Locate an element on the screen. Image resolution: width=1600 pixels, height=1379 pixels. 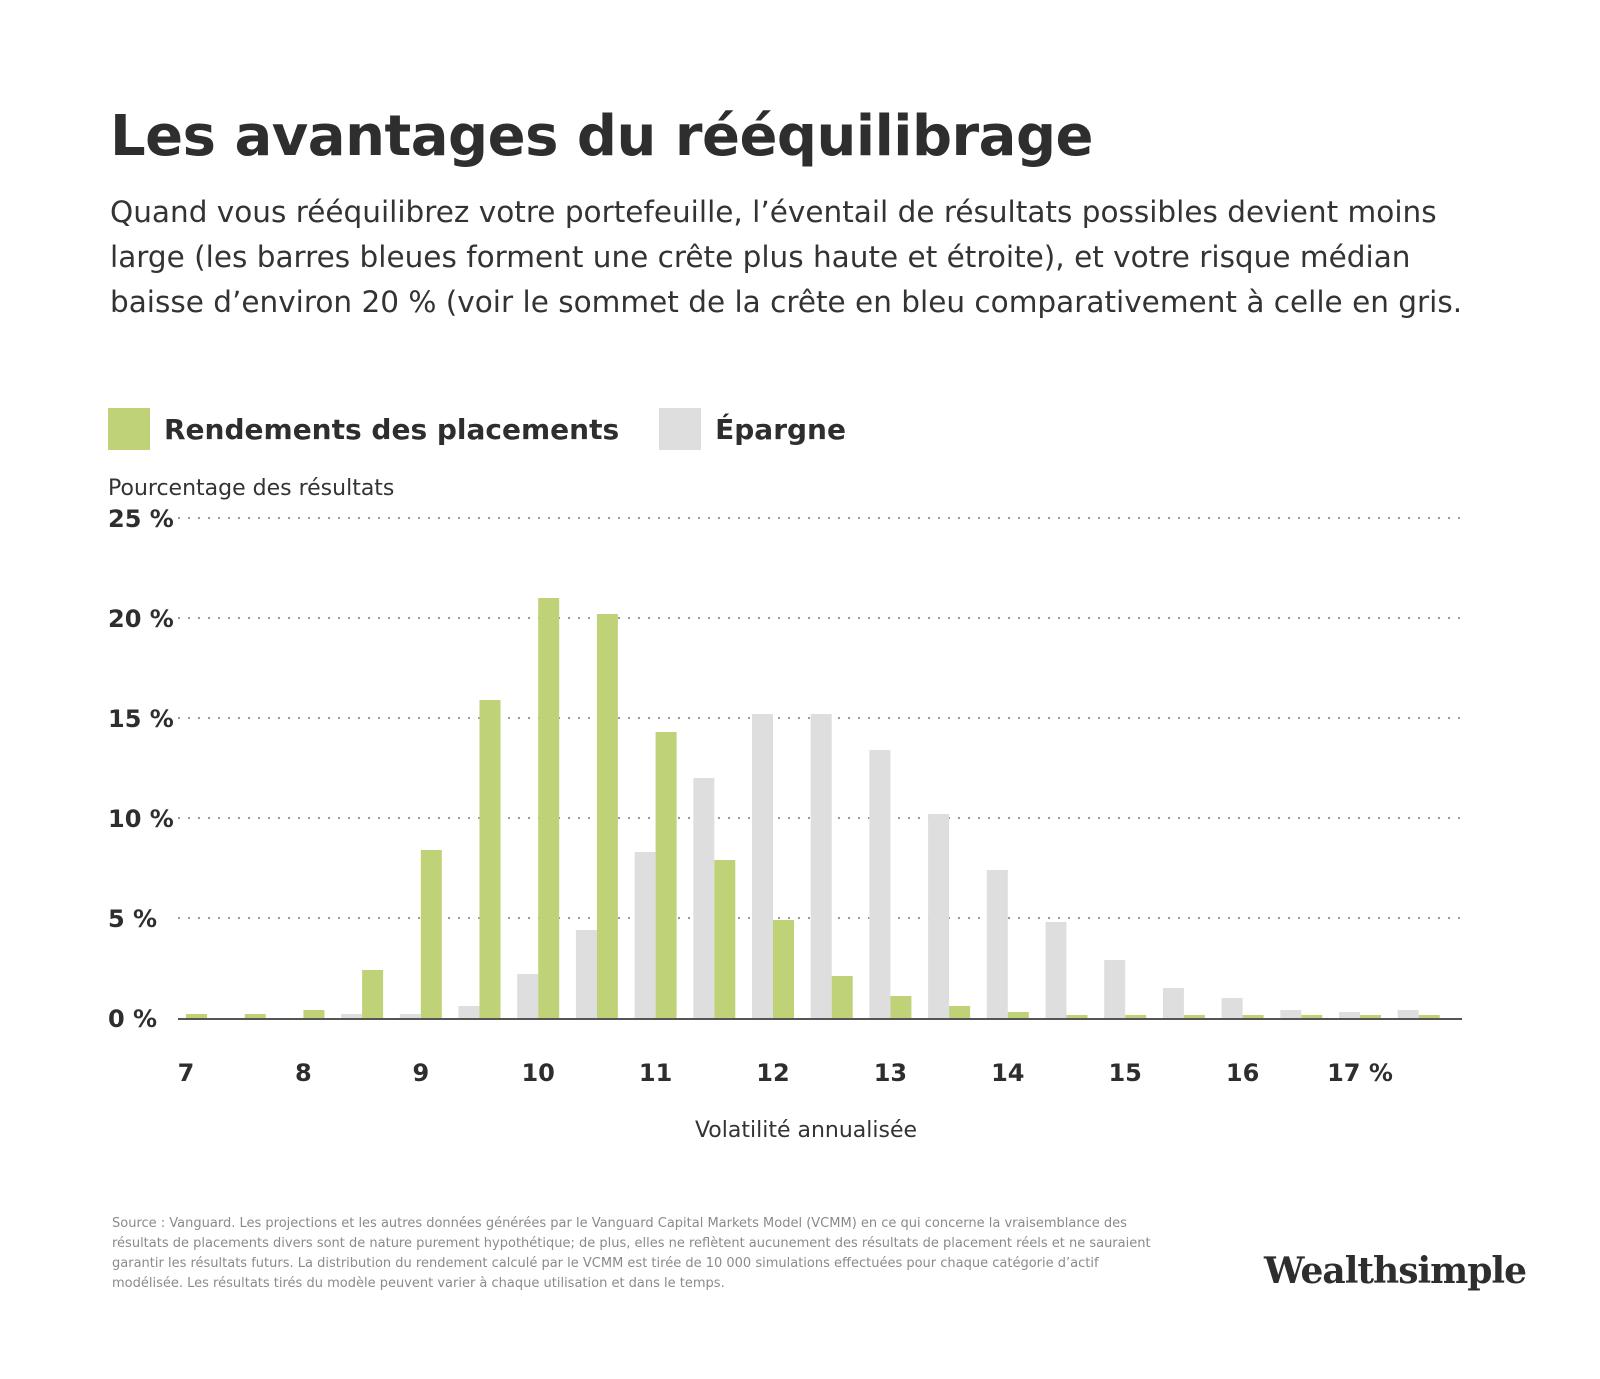
y-axis-label: Pourcentage des résultats is located at coordinates (251, 488).